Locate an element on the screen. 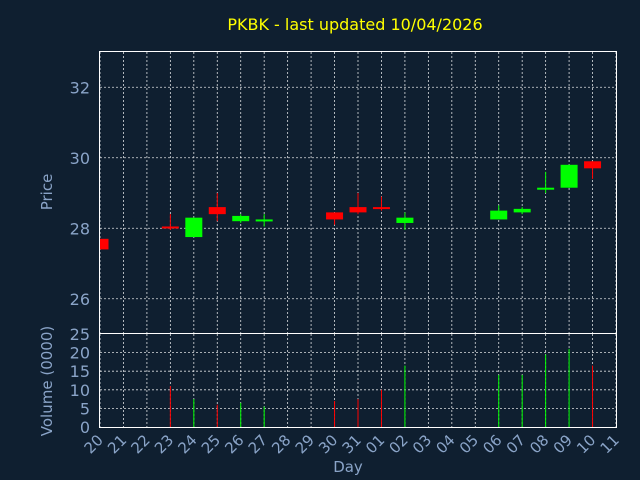 This screenshot has height=480, width=640. volume-tick-label: 20 is located at coordinates (80, 353).